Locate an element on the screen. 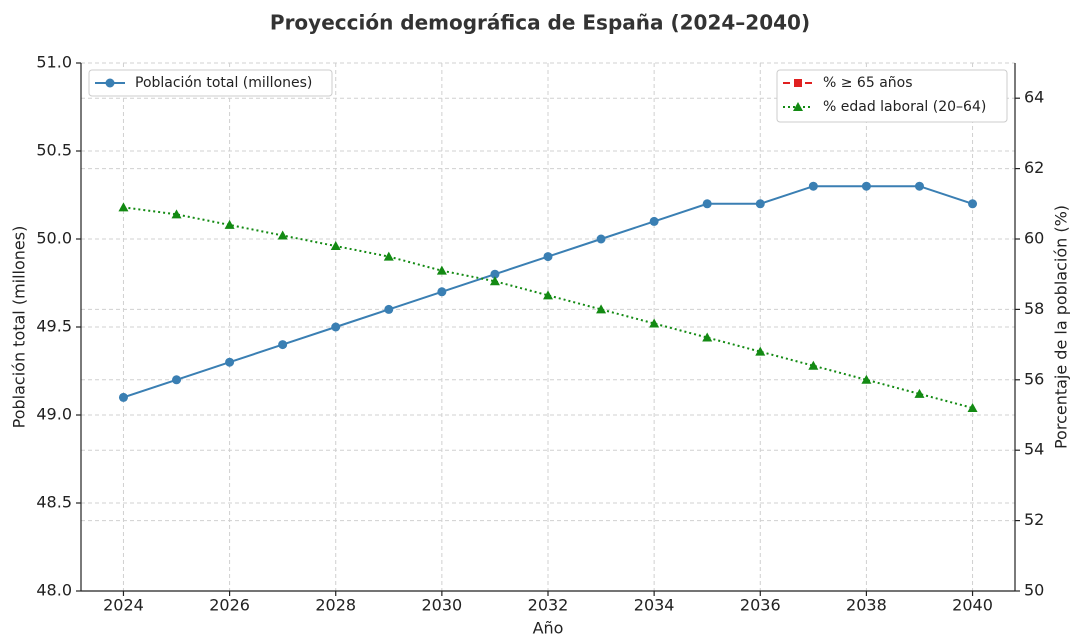  y2-tick-label: 52 is located at coordinates (1034, 519).